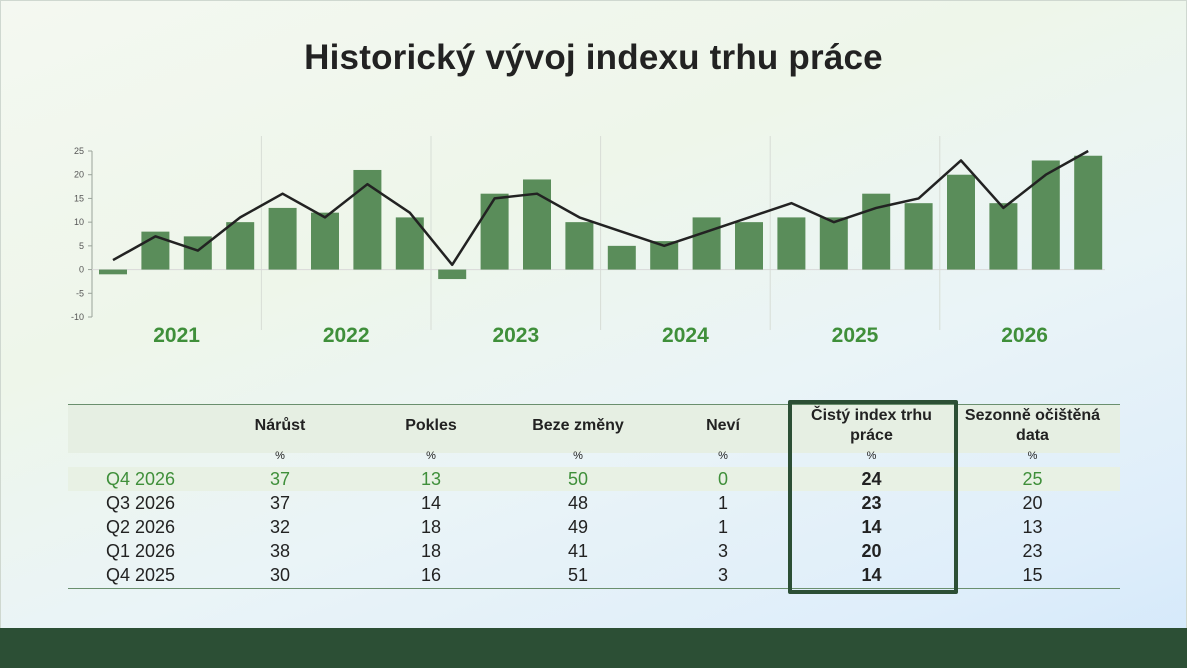  I want to click on table-highlight-band, so click(594, 479).